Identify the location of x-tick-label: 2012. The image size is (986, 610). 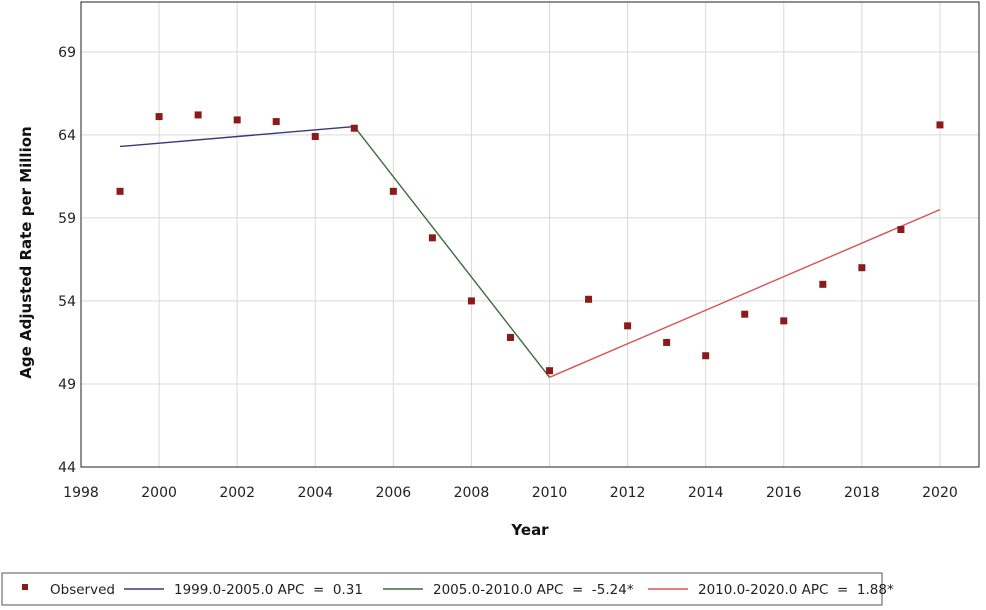
(628, 493).